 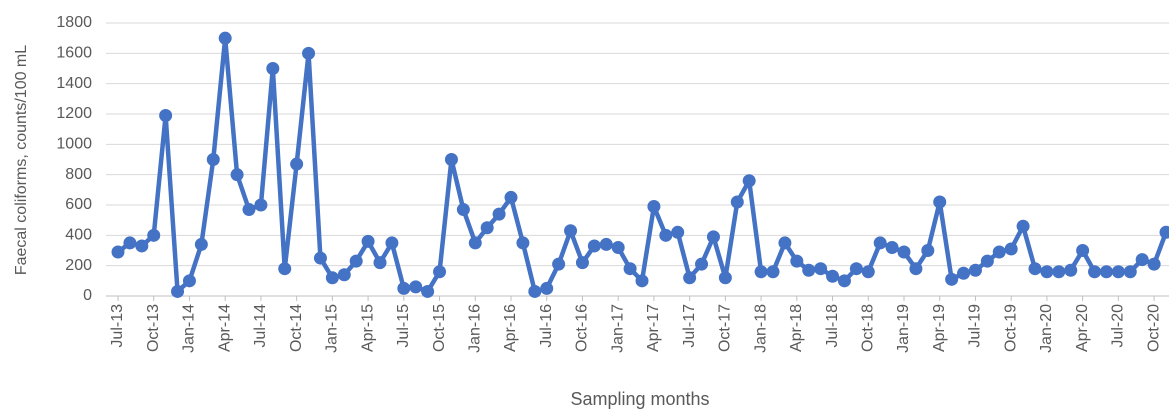 What do you see at coordinates (546, 326) in the screenshot?
I see `x-tick-label: Jul-16` at bounding box center [546, 326].